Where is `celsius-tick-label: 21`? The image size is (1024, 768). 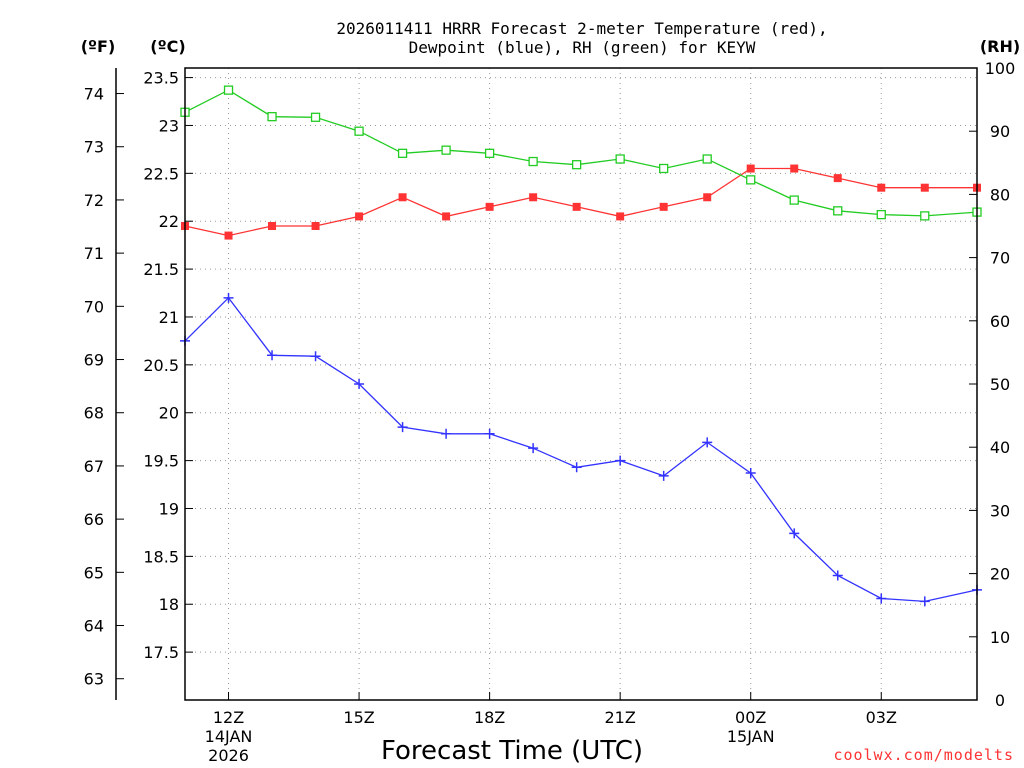 celsius-tick-label: 21 is located at coordinates (169, 317).